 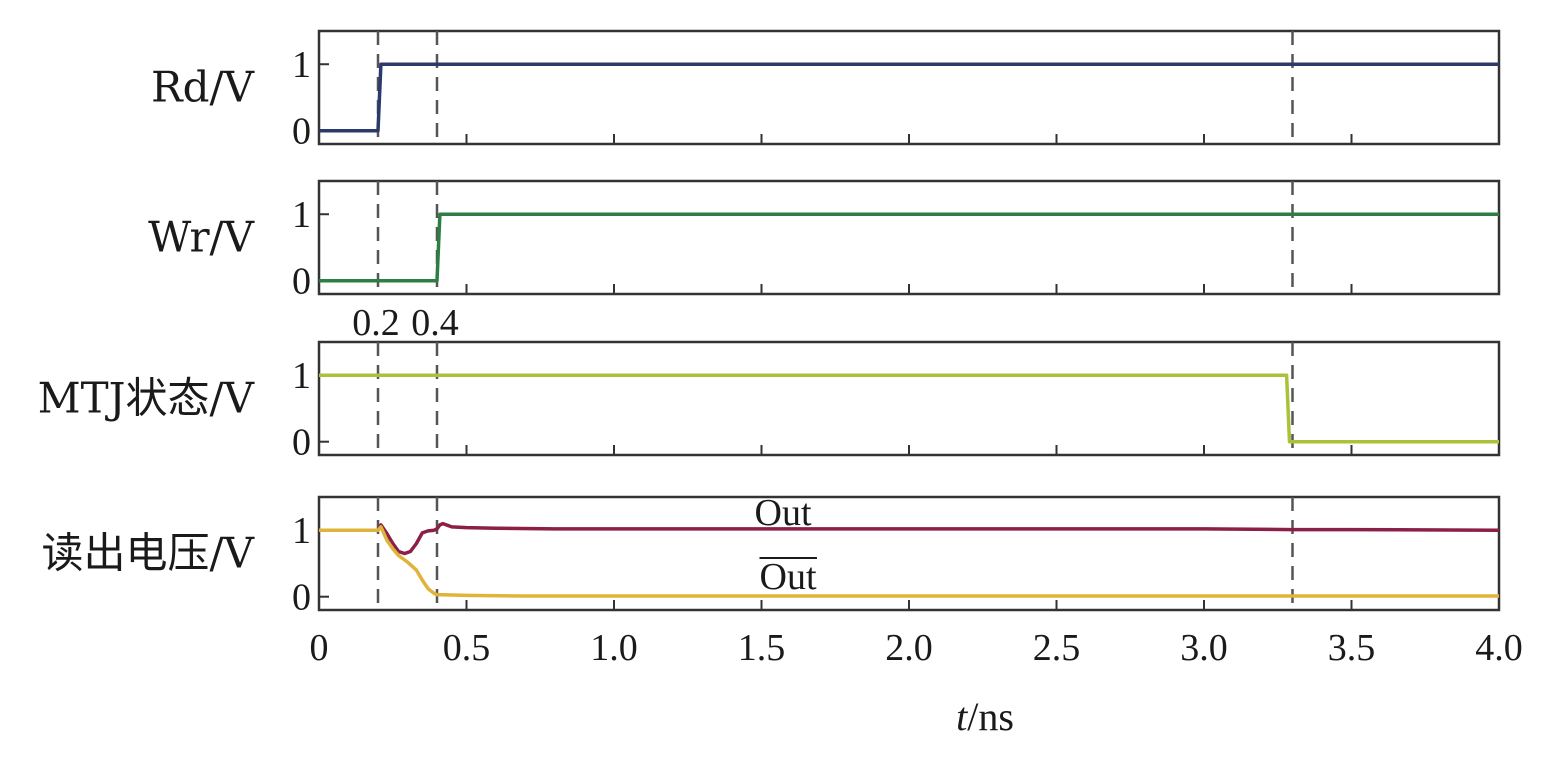 I want to click on panel-ylabel: Rd/V, so click(x=203, y=87).